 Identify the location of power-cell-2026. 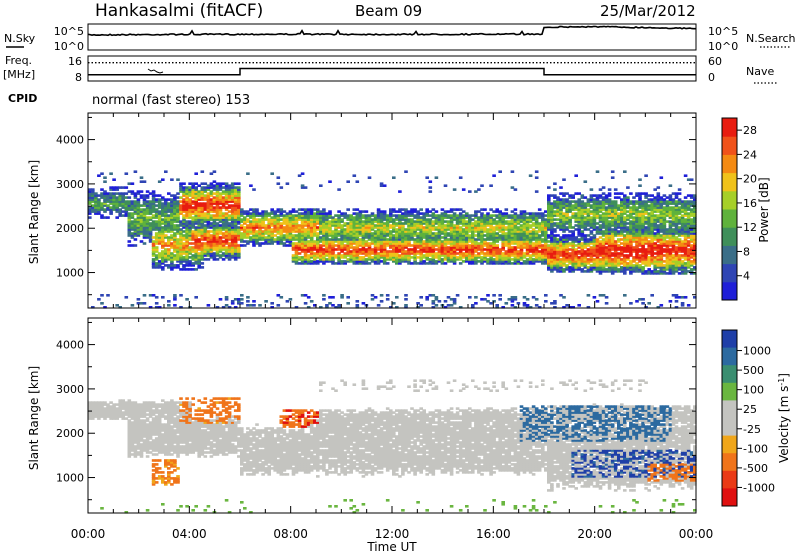
(336, 231).